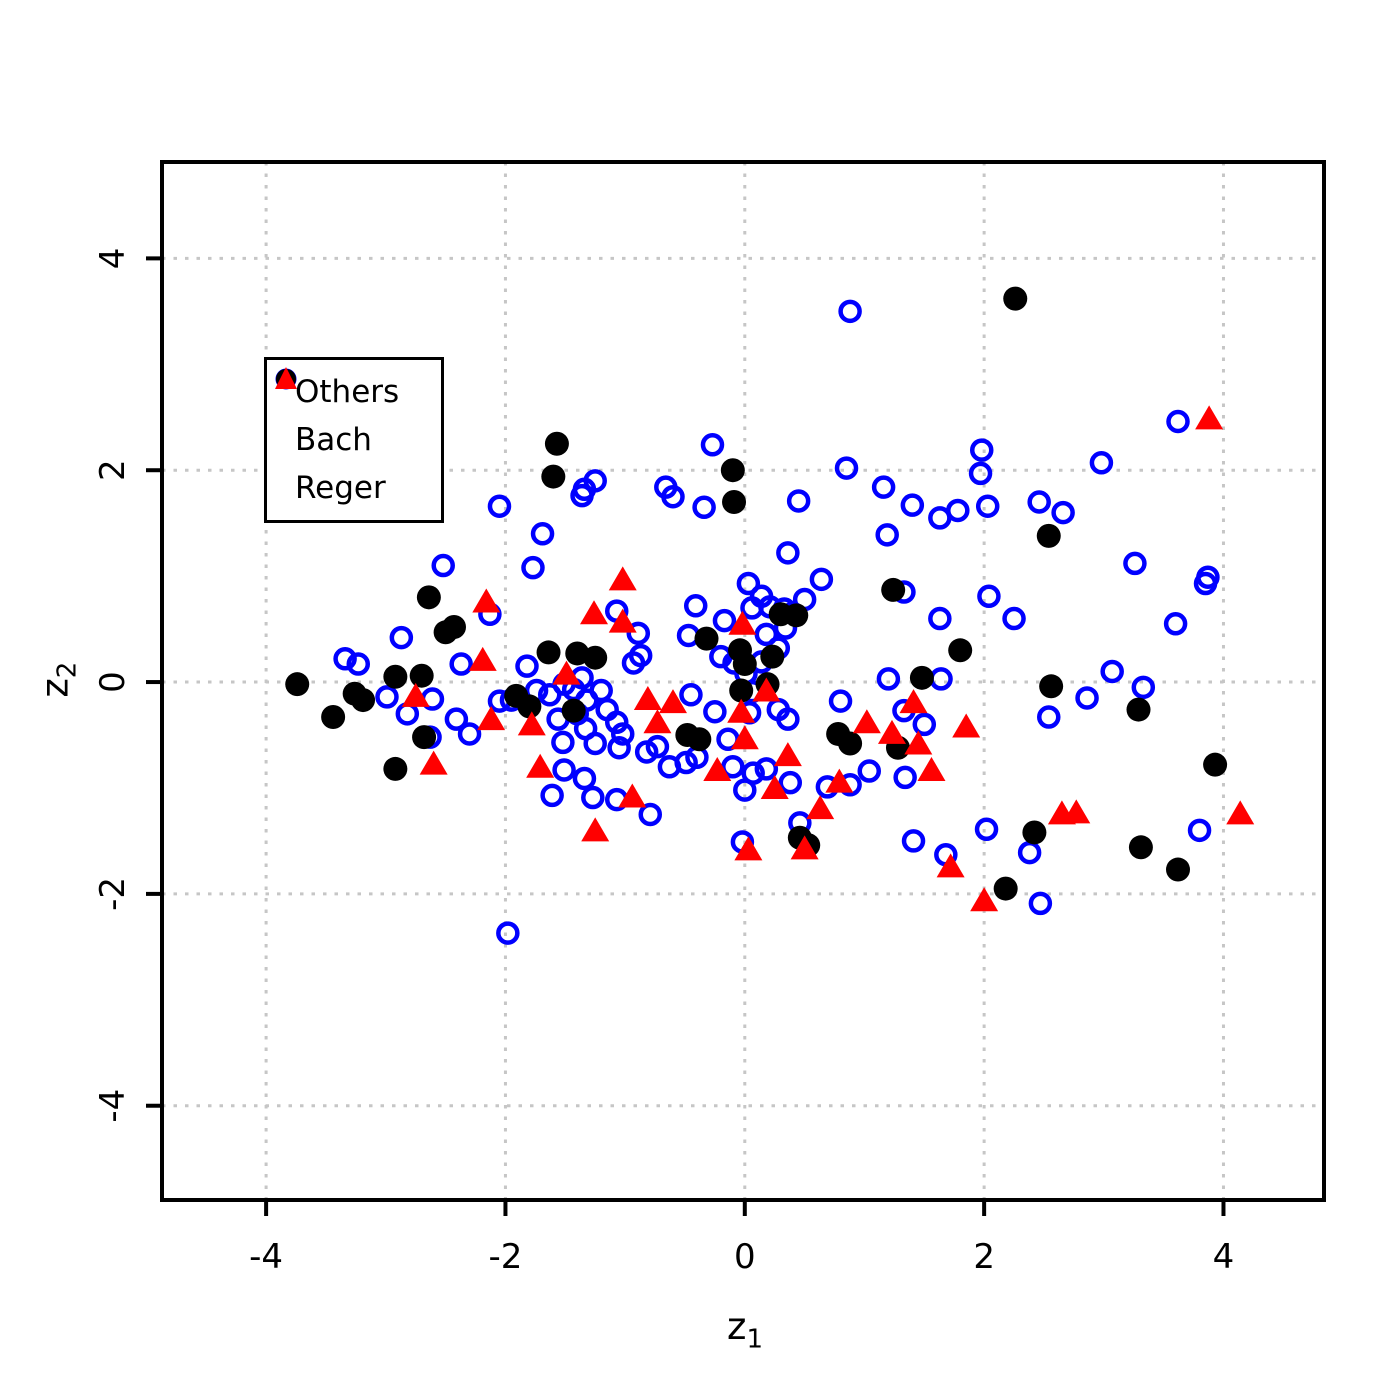 This screenshot has width=1400, height=1400. I want to click on legend-label-others: Others, so click(347, 391).